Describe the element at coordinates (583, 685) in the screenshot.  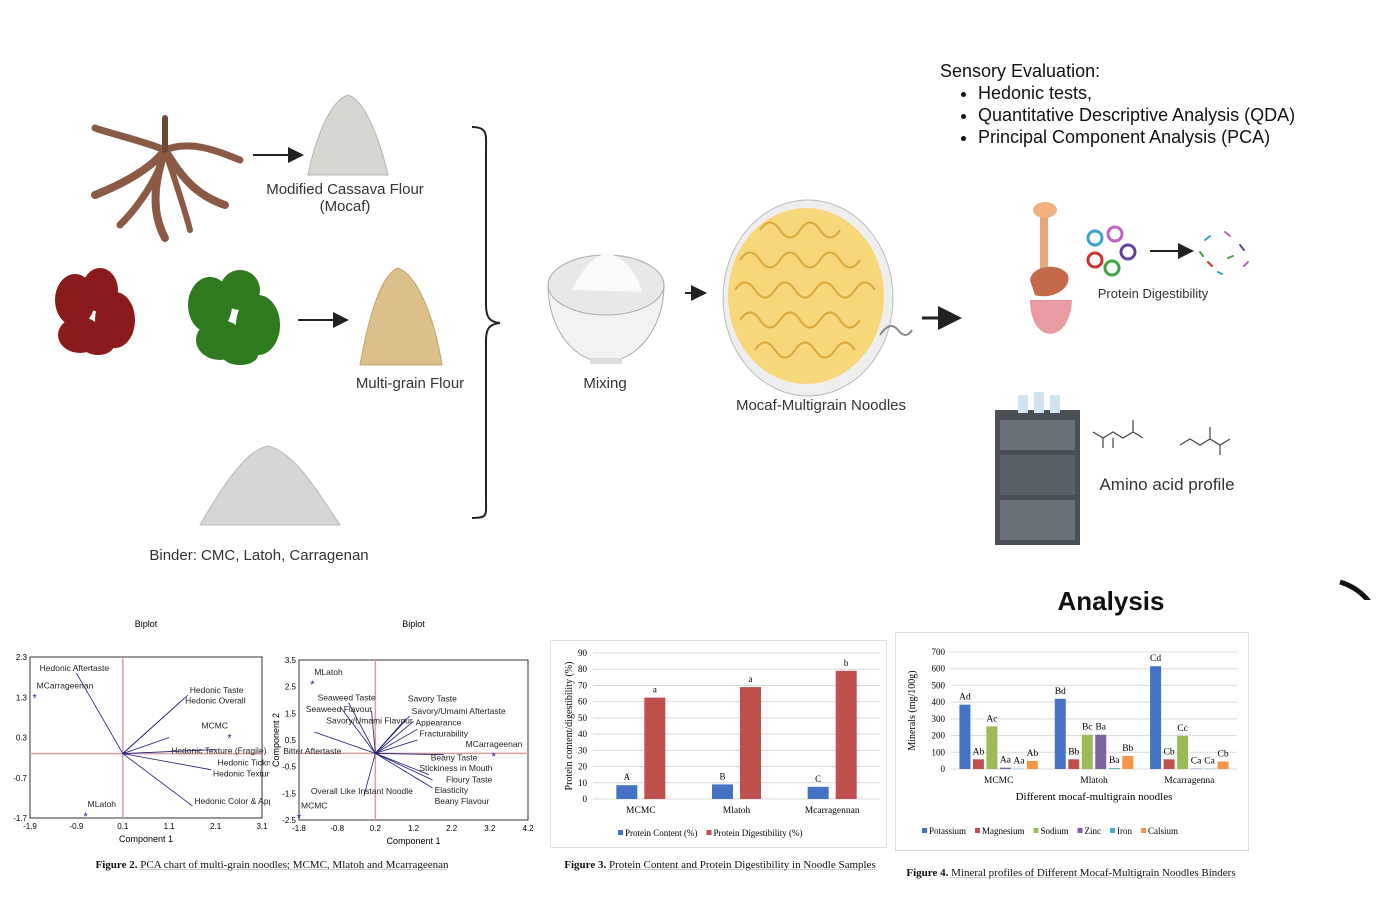
I see `y-tick-label: 70` at that location.